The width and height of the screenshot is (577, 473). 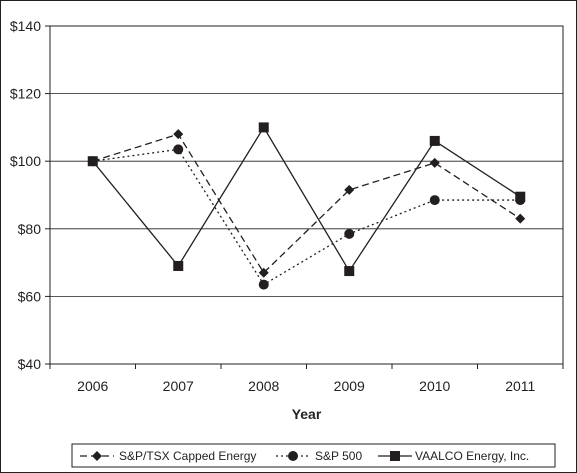 What do you see at coordinates (293, 456) in the screenshot?
I see `legend-marker-circle` at bounding box center [293, 456].